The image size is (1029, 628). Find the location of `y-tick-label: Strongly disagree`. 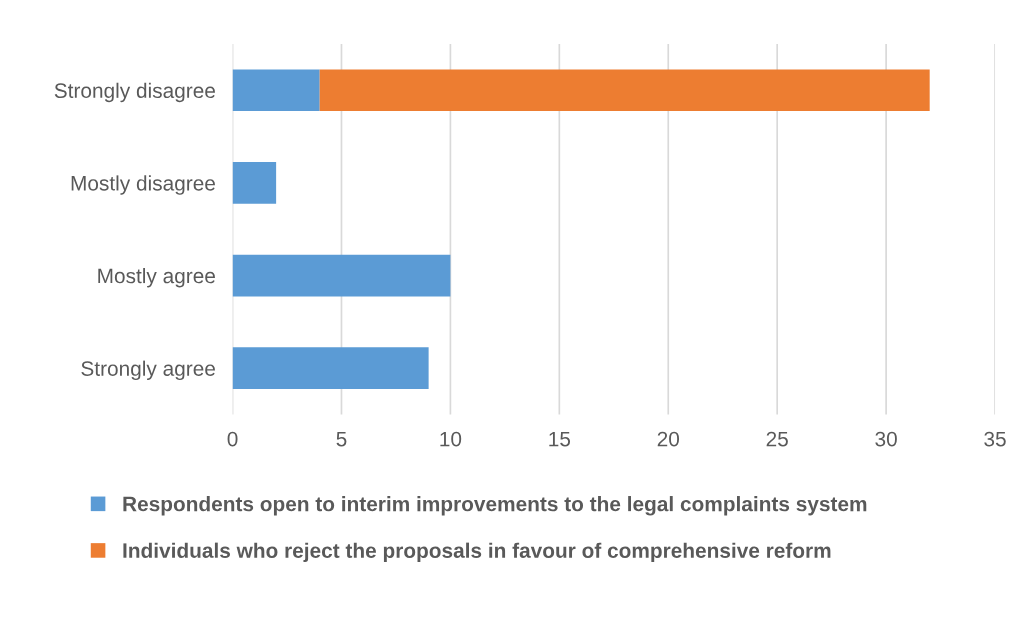

y-tick-label: Strongly disagree is located at coordinates (134, 92).